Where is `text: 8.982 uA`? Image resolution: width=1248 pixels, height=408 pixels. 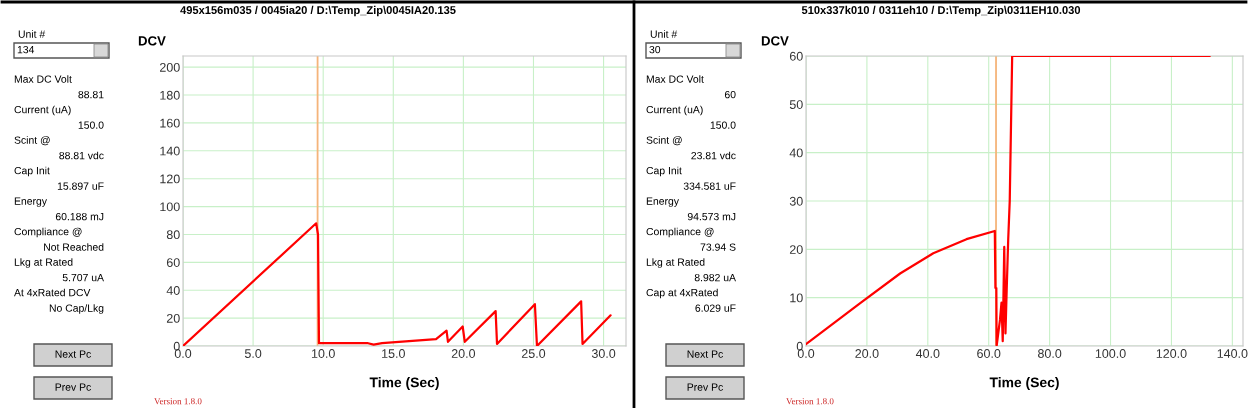 text: 8.982 uA is located at coordinates (715, 277).